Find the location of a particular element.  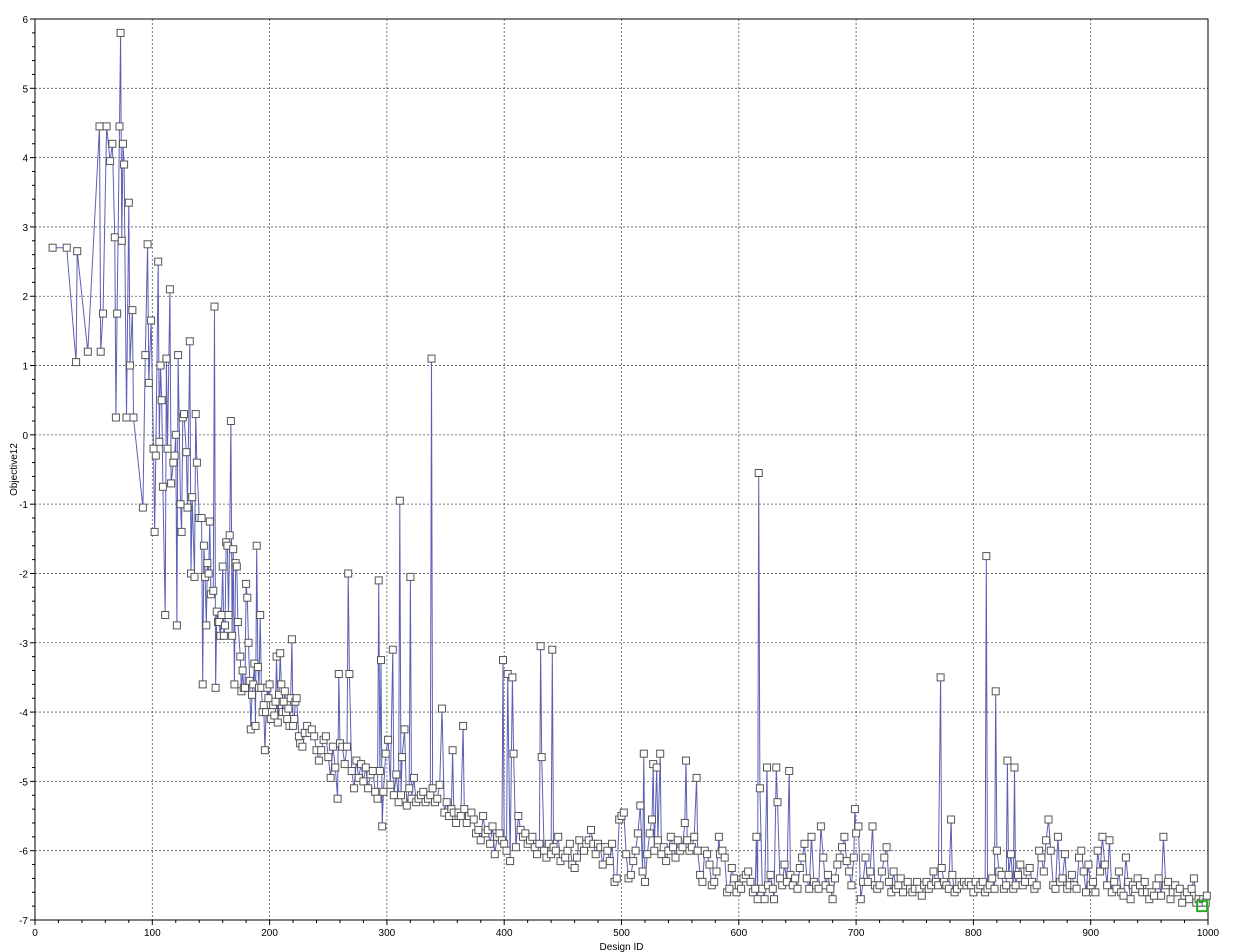

y-tick-label: -2 is located at coordinates (23, 574).